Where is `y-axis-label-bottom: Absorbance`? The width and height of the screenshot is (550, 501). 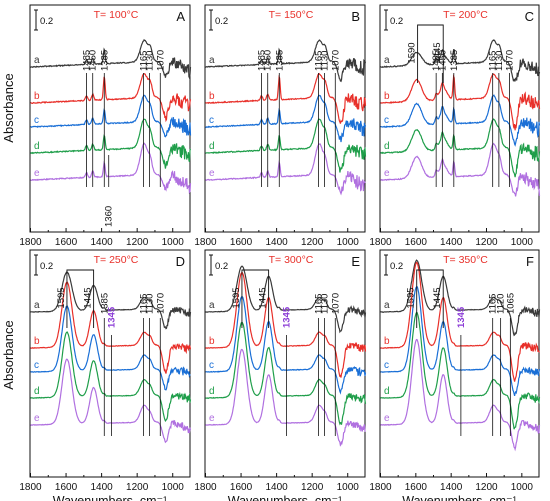 y-axis-label-bottom: Absorbance is located at coordinates (8, 354).